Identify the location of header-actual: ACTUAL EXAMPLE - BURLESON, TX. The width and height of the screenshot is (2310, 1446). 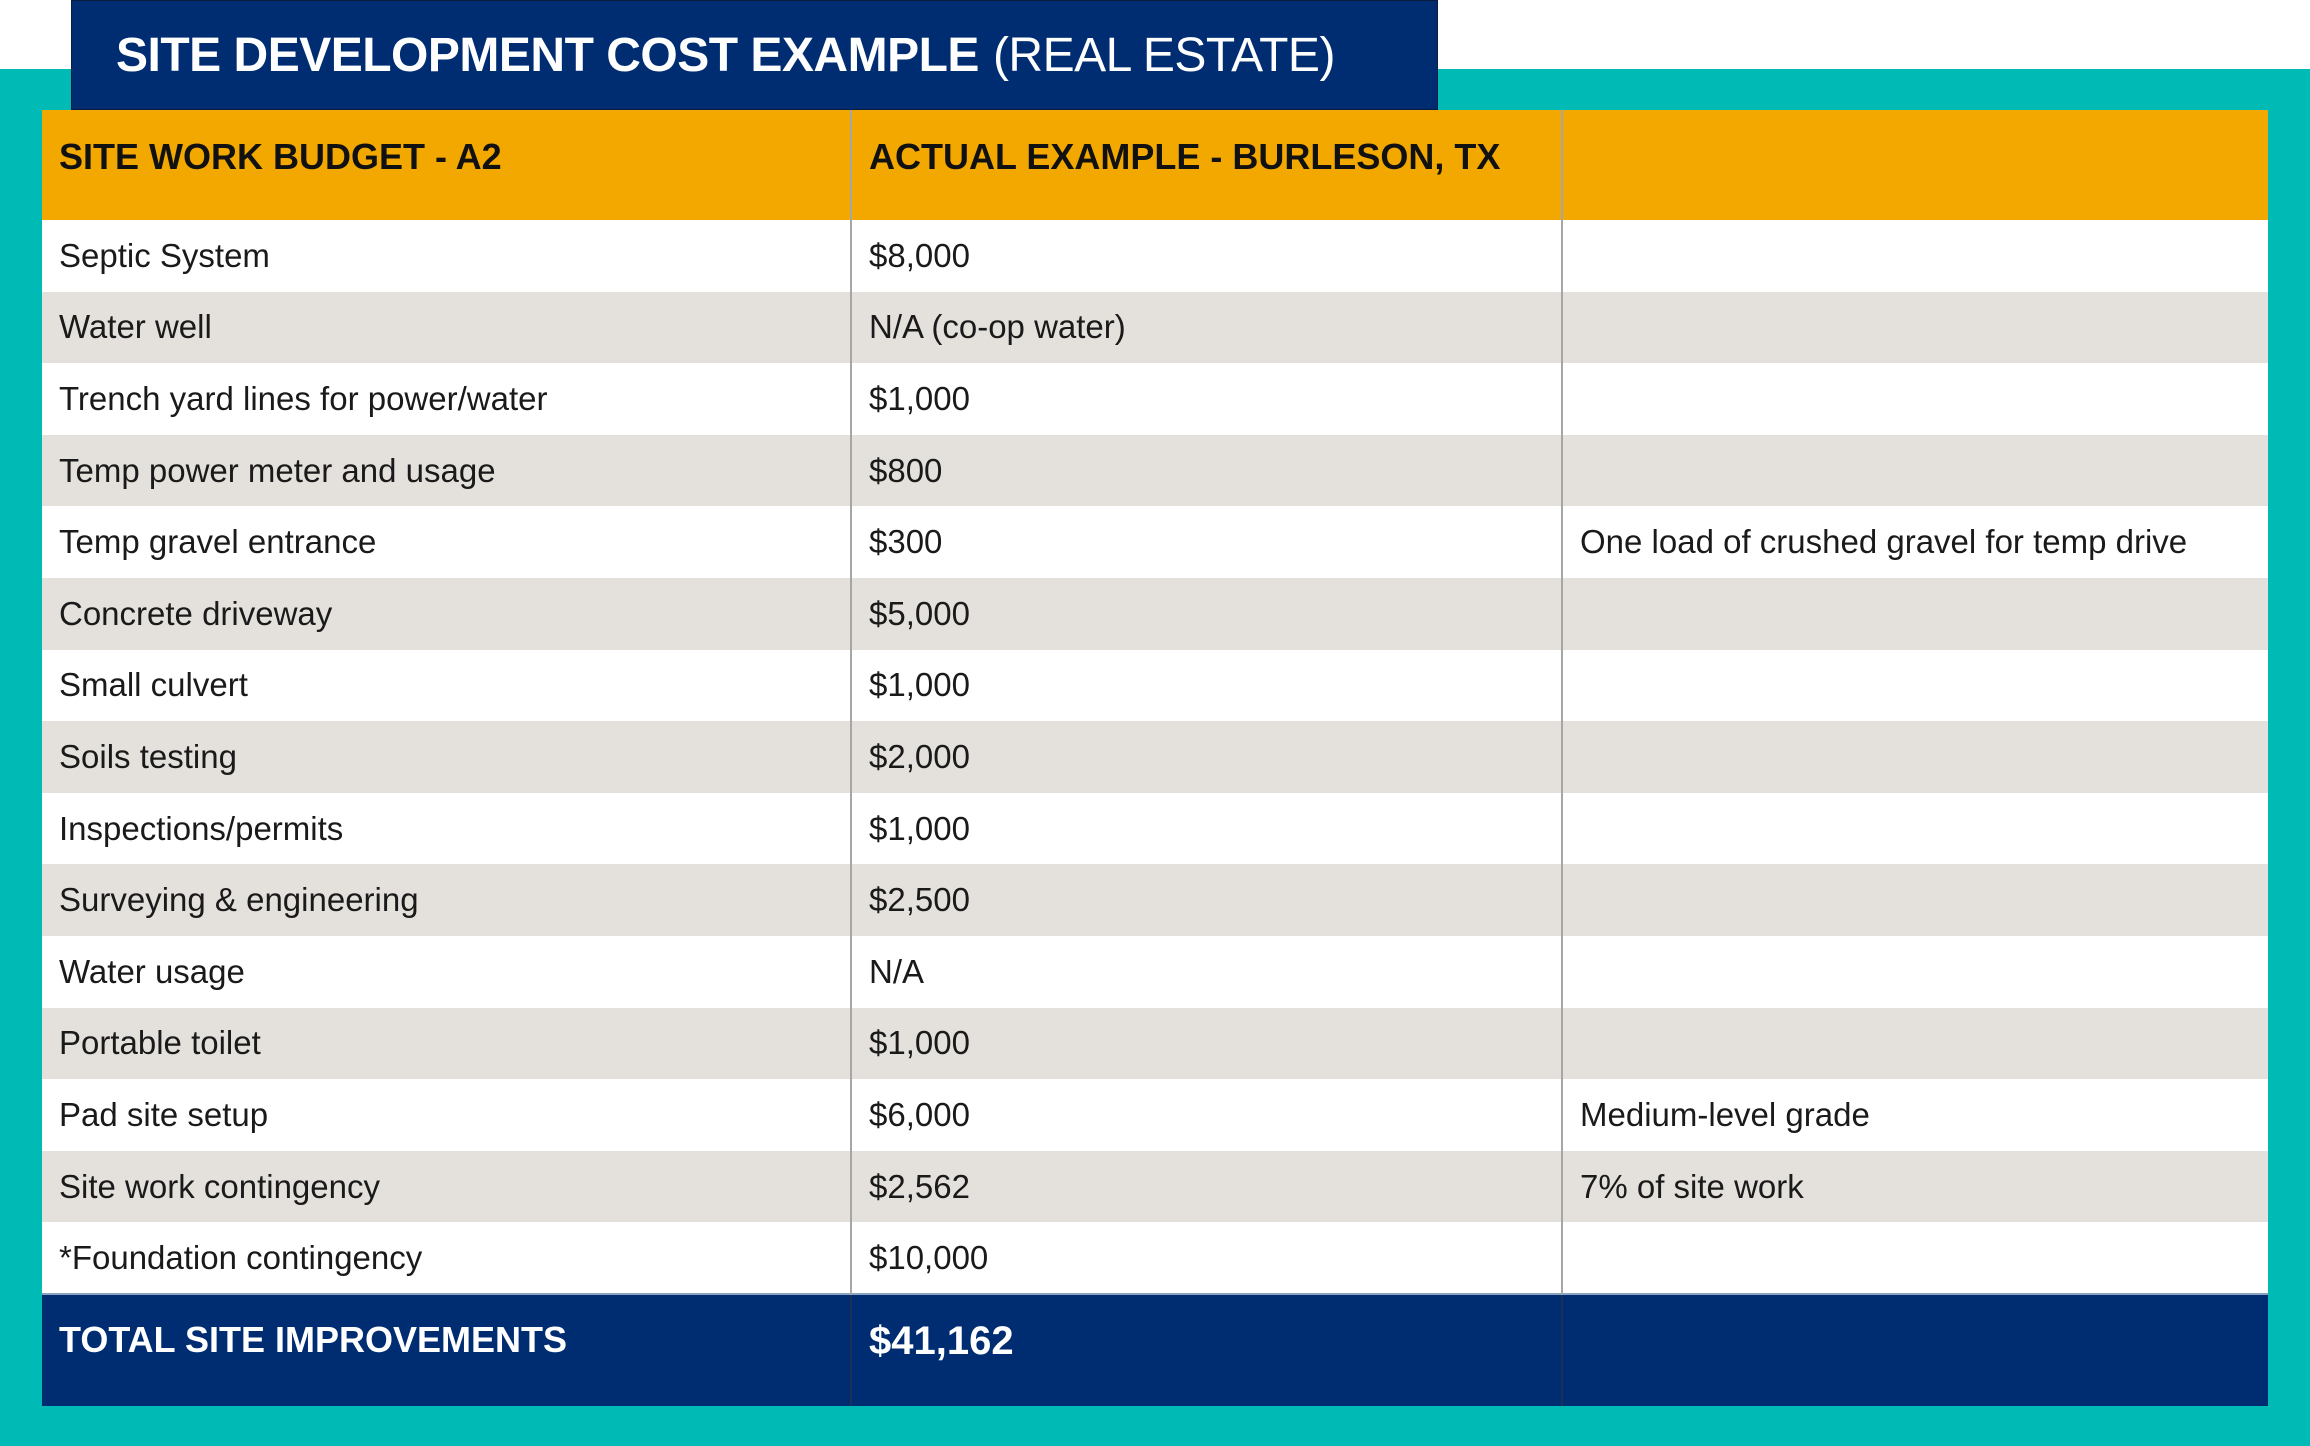
(1206, 165).